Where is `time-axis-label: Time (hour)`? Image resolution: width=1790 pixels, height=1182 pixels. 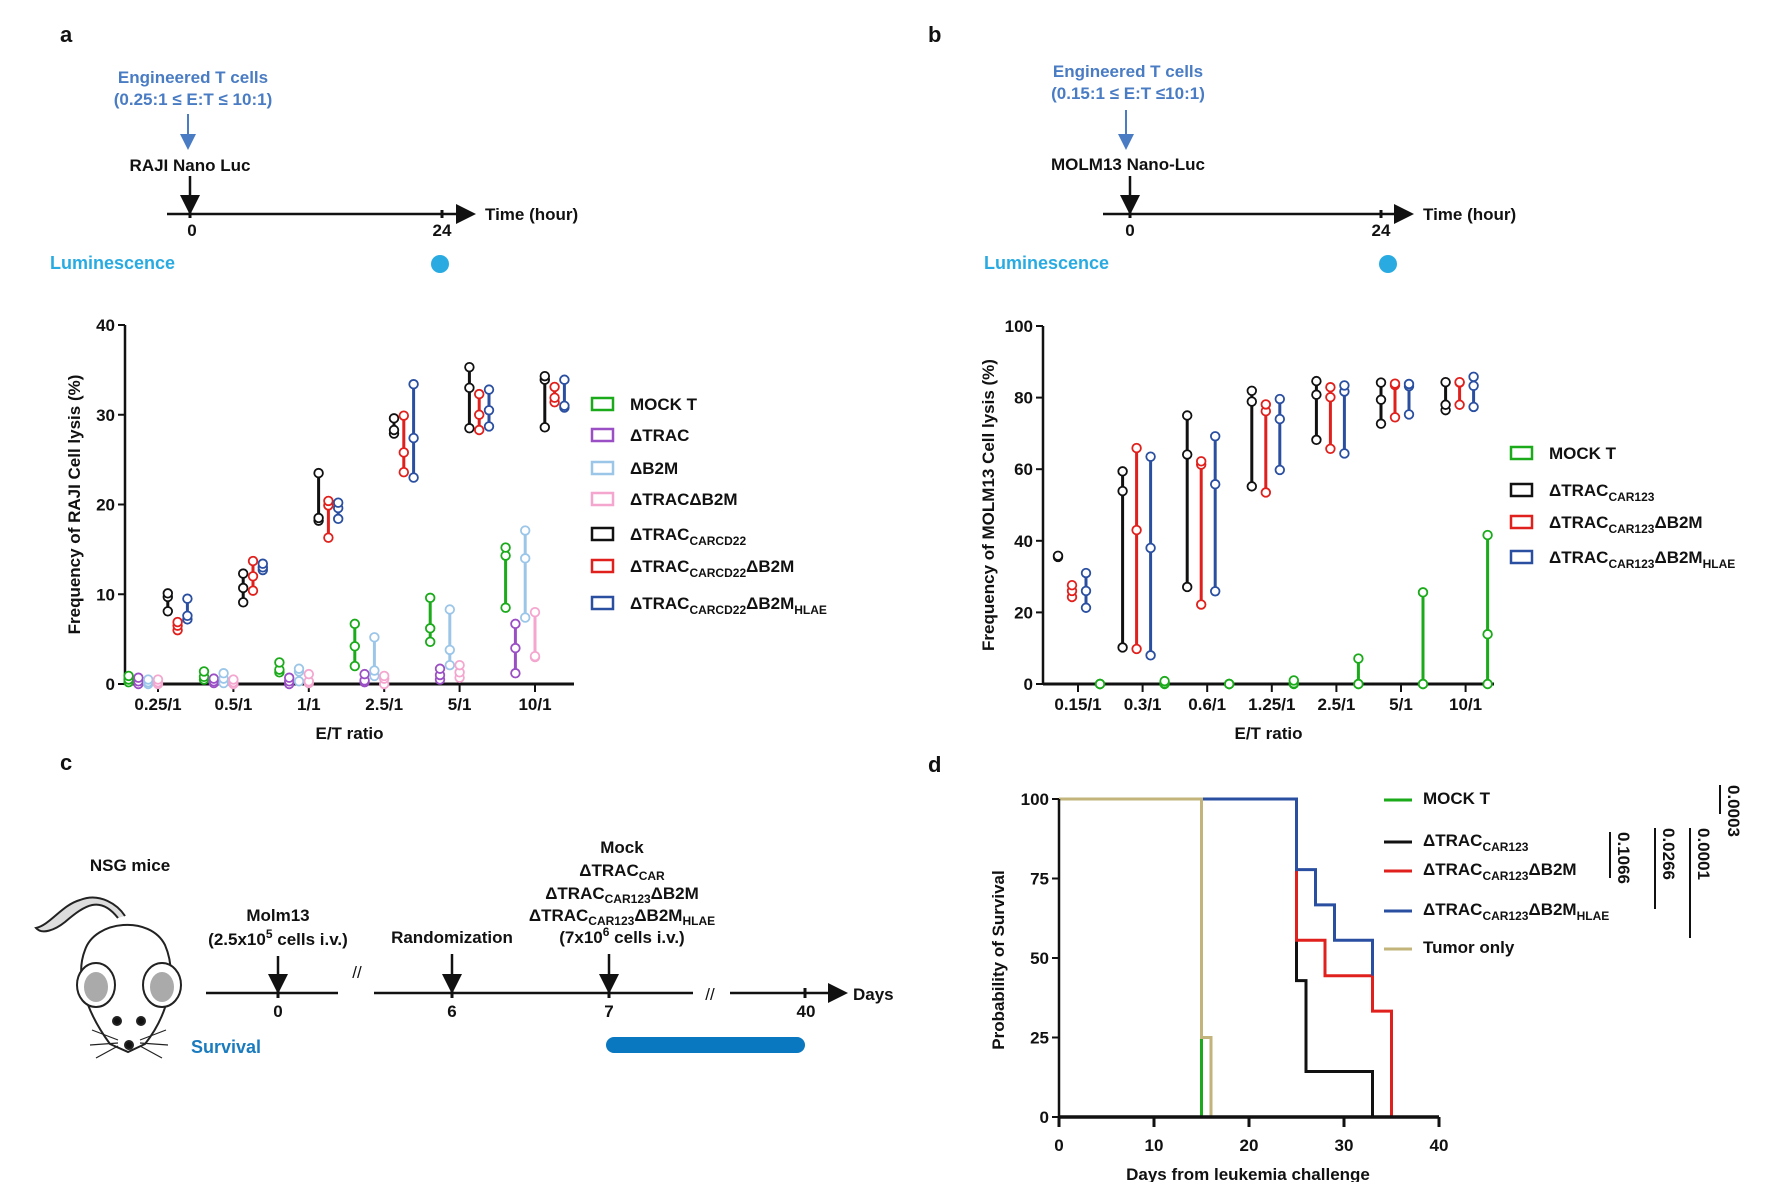
time-axis-label: Time (hour) is located at coordinates (531, 214).